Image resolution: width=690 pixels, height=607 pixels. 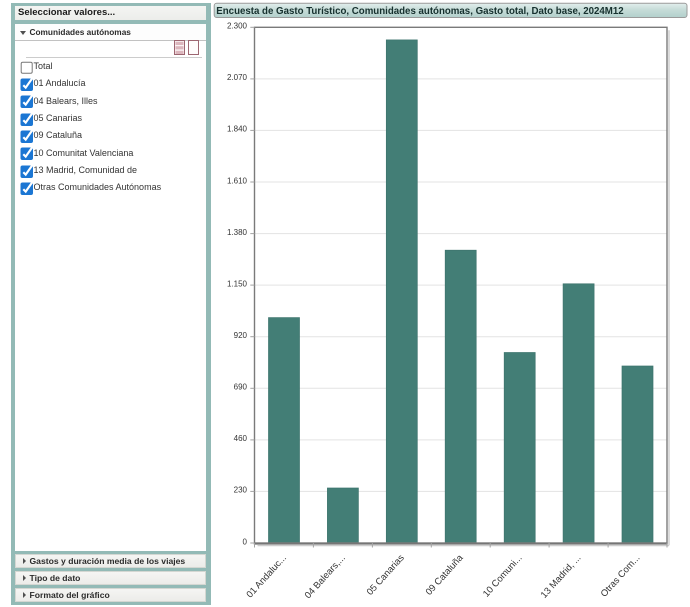 What do you see at coordinates (241, 387) in the screenshot?
I see `svg-text: 690` at bounding box center [241, 387].